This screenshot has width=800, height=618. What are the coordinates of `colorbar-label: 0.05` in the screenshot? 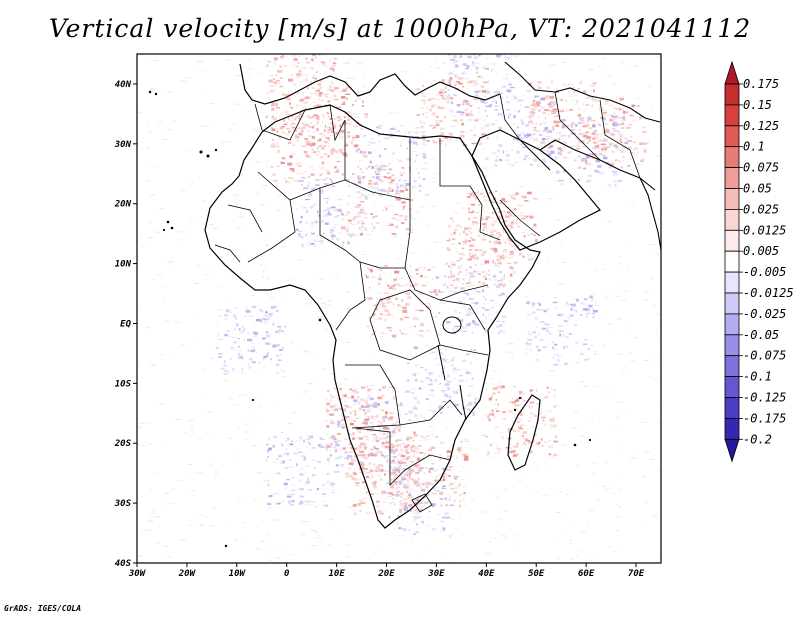 It's located at (757, 189).